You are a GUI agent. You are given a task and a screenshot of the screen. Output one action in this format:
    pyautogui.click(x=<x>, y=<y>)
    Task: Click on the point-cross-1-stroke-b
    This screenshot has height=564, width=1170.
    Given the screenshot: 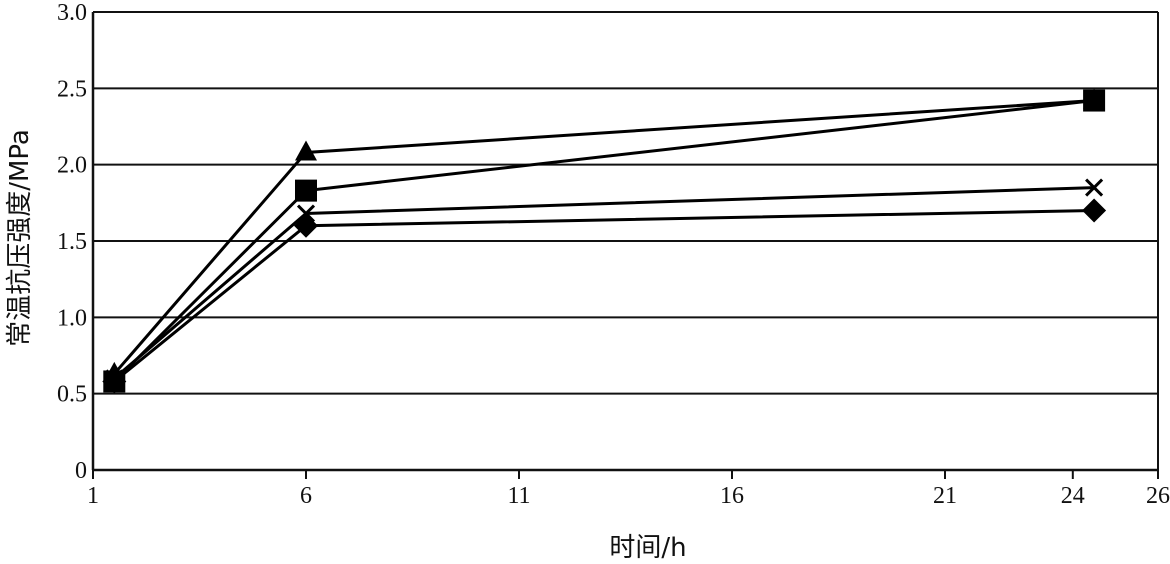 What is the action you would take?
    pyautogui.click(x=306, y=213)
    